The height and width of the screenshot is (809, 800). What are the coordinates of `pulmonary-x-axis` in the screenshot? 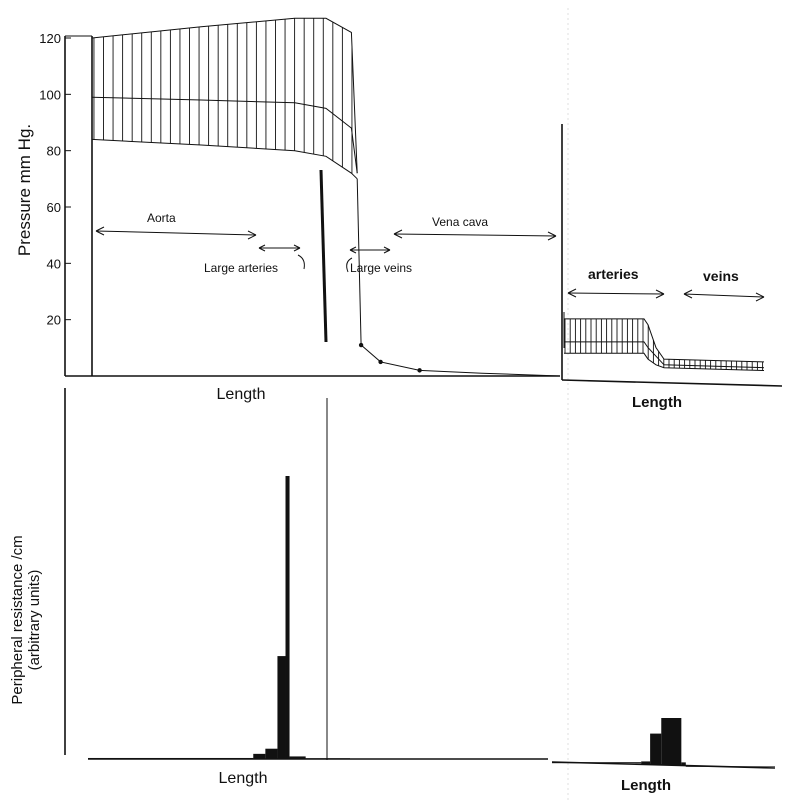 It's located at (672, 383).